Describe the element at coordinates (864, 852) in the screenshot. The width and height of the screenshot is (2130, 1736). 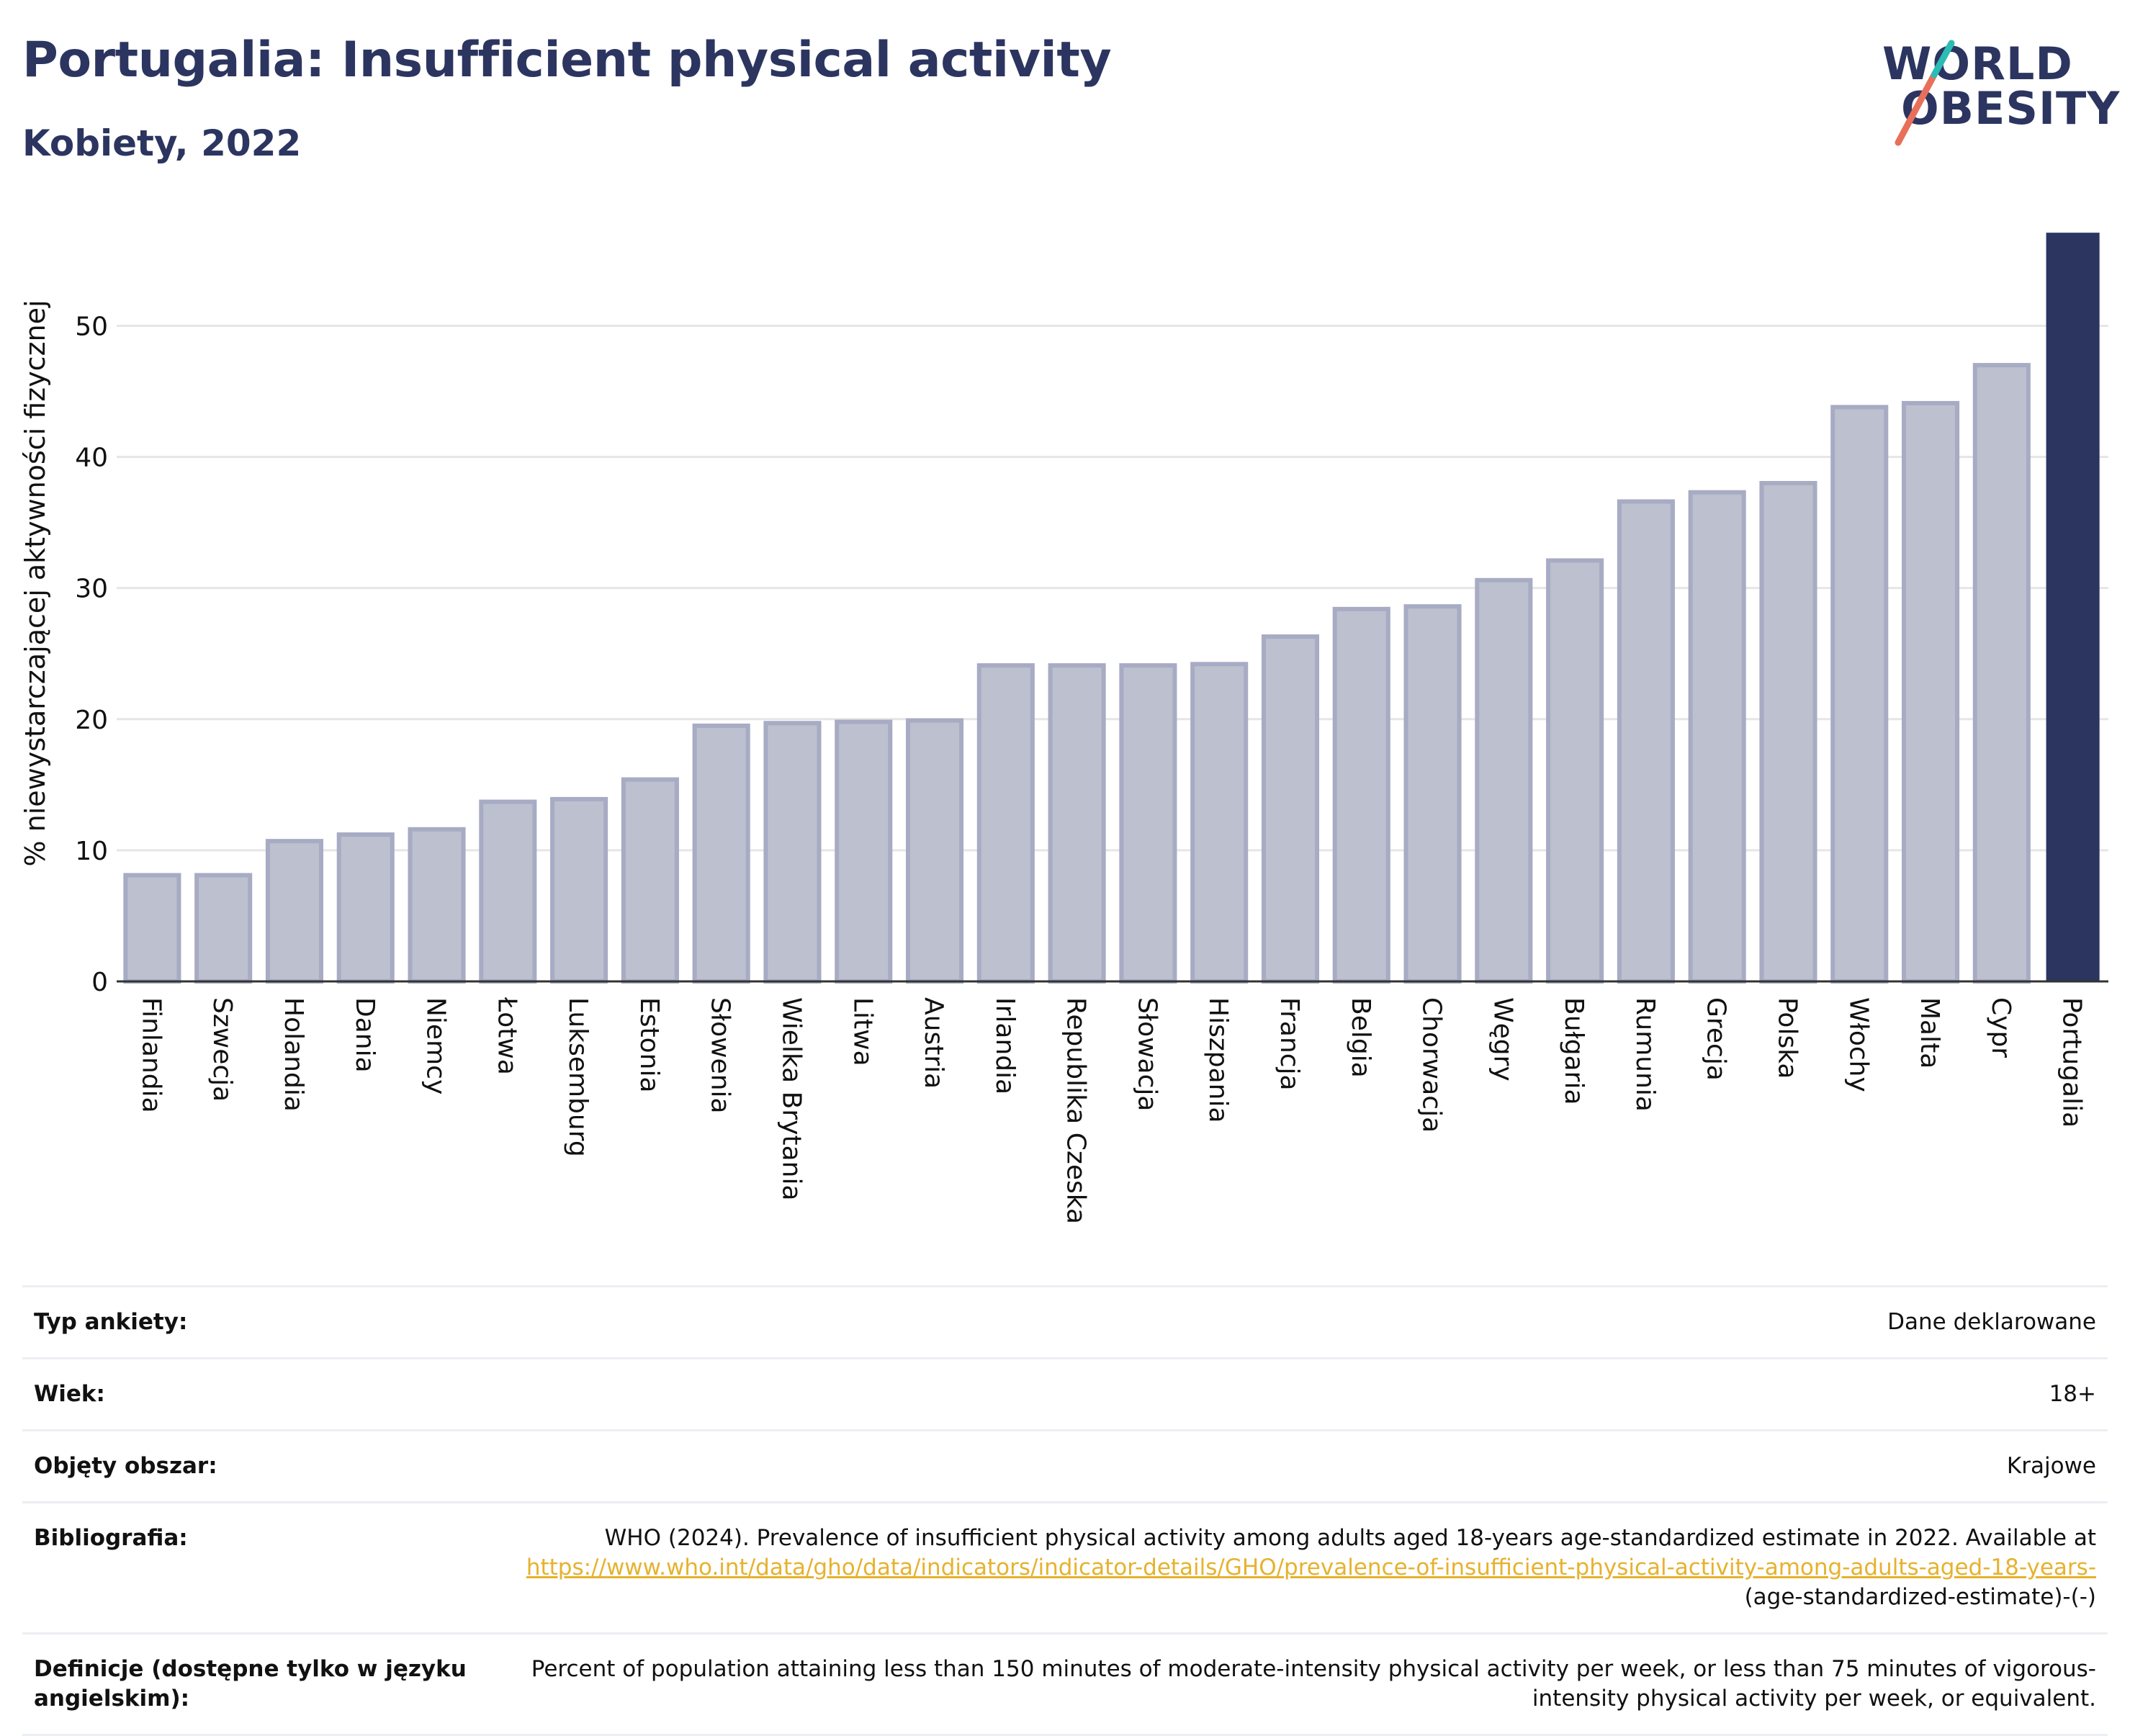
I see `bar-litwa` at that location.